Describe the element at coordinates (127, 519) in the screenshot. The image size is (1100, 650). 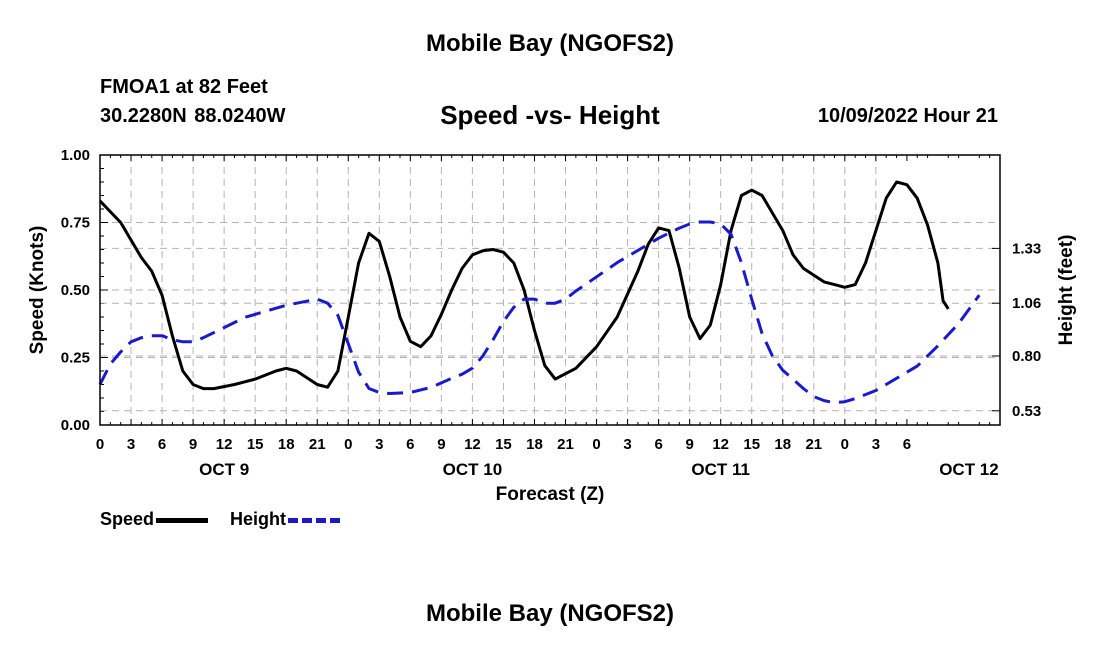
I see `legend-speed-label: Speed` at that location.